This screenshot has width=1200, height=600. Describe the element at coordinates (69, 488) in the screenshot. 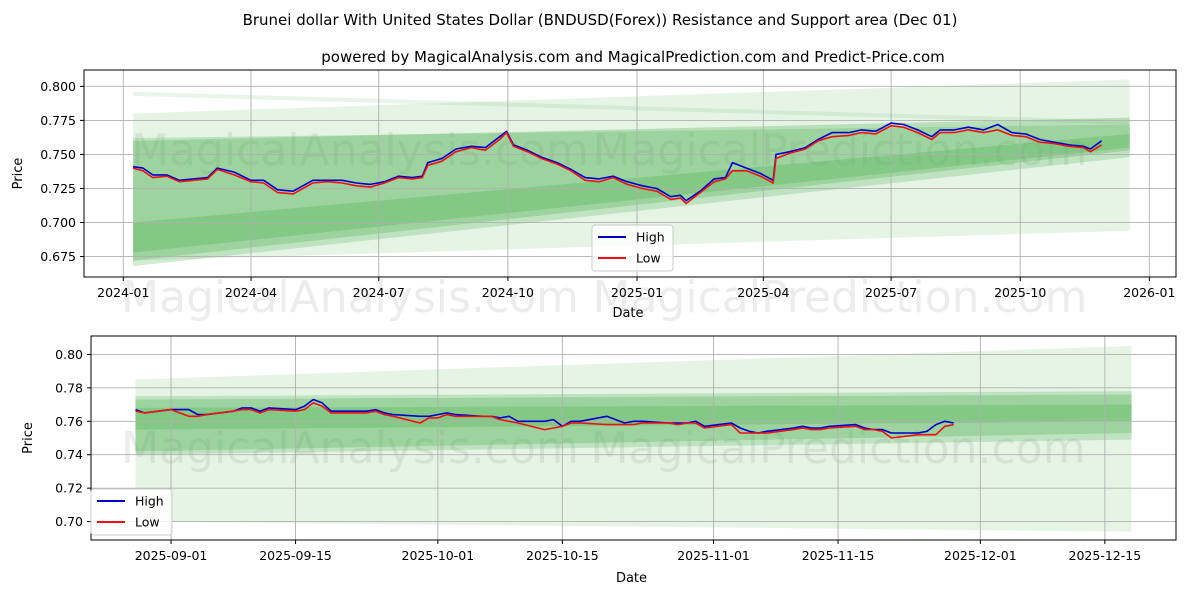

I see `y-tick-label: 0.72` at that location.